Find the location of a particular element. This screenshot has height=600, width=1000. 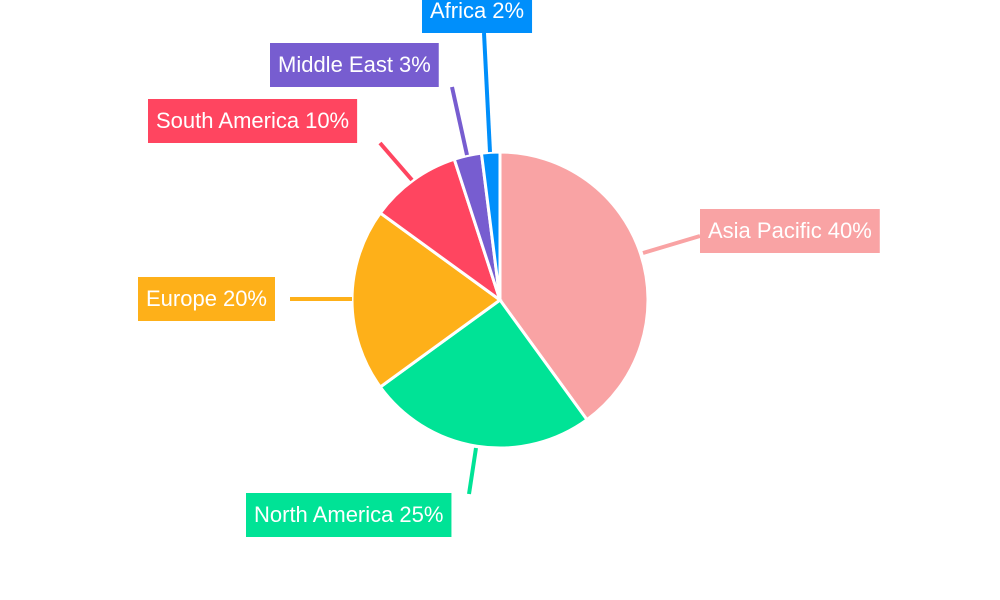

slice-label: Asia Pacific 40% is located at coordinates (790, 231).